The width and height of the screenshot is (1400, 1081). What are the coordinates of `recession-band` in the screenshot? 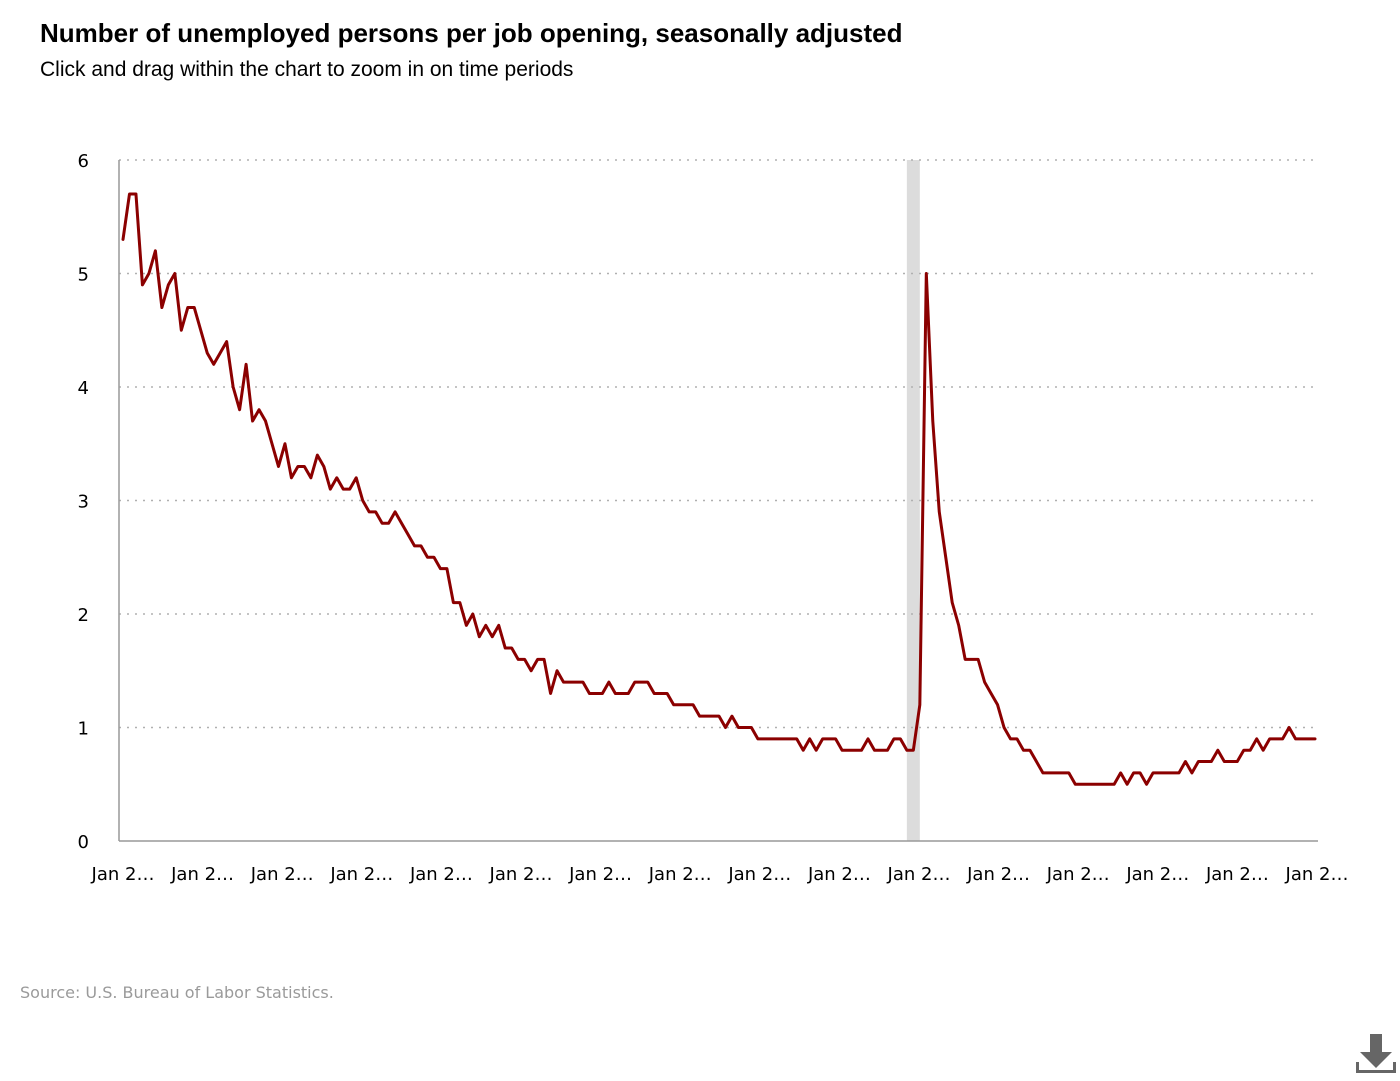 It's located at (913, 500).